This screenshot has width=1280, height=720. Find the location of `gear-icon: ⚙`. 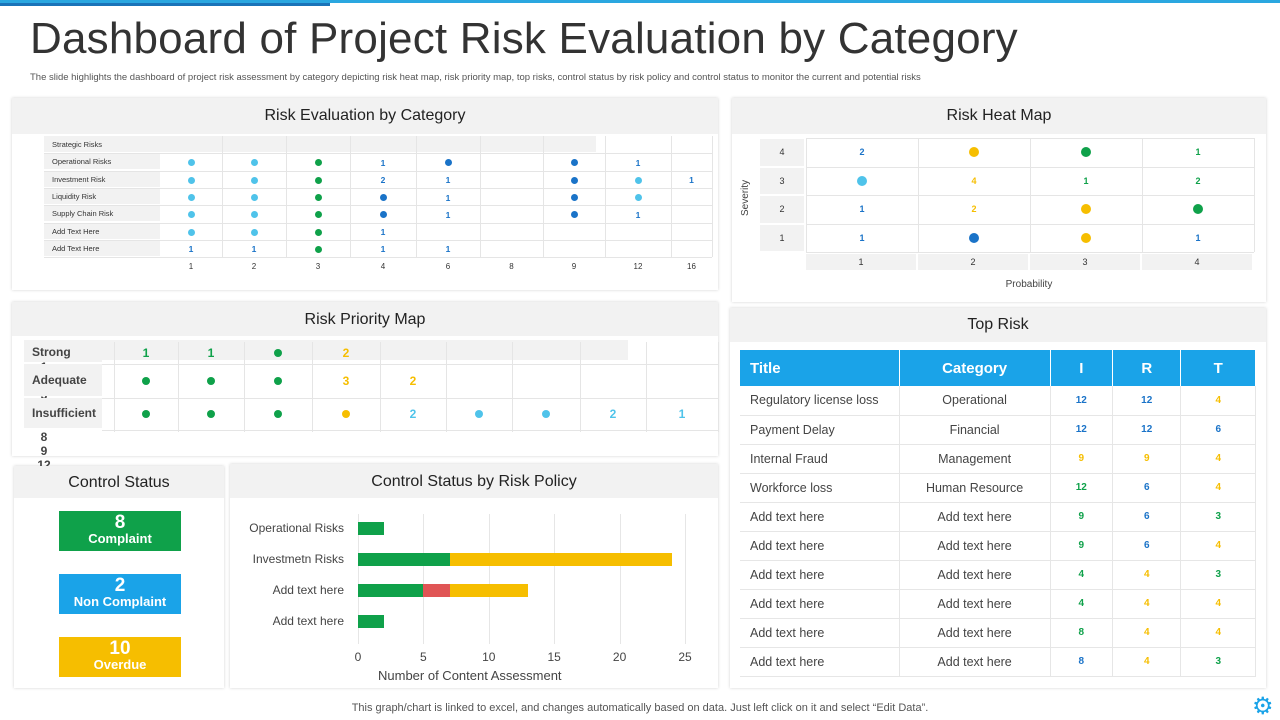

gear-icon: ⚙ is located at coordinates (1263, 706).